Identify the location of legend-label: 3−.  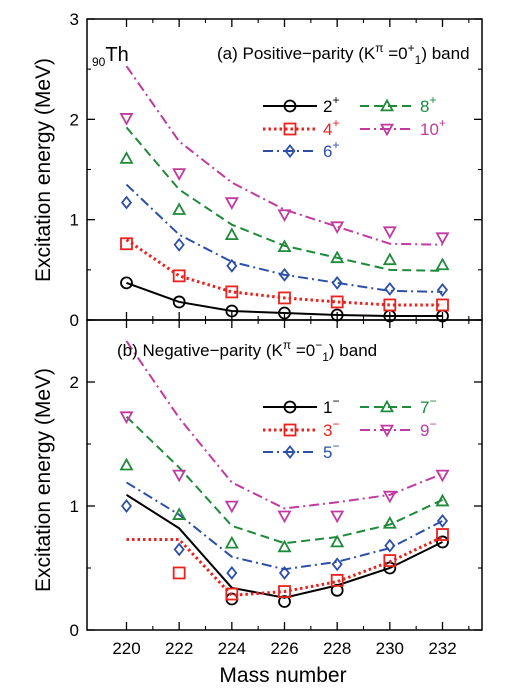
(331, 428).